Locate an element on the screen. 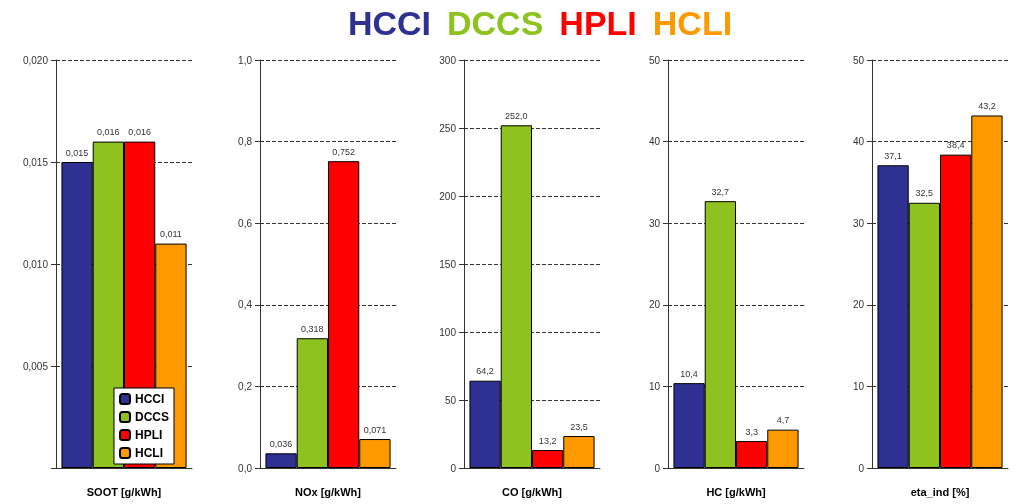 This screenshot has width=1020, height=504. data-label: 10,4 is located at coordinates (689, 373).